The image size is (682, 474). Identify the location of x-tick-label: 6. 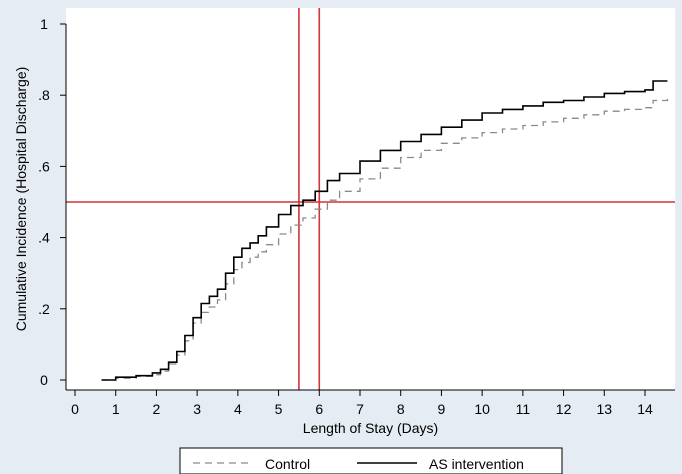
(319, 409).